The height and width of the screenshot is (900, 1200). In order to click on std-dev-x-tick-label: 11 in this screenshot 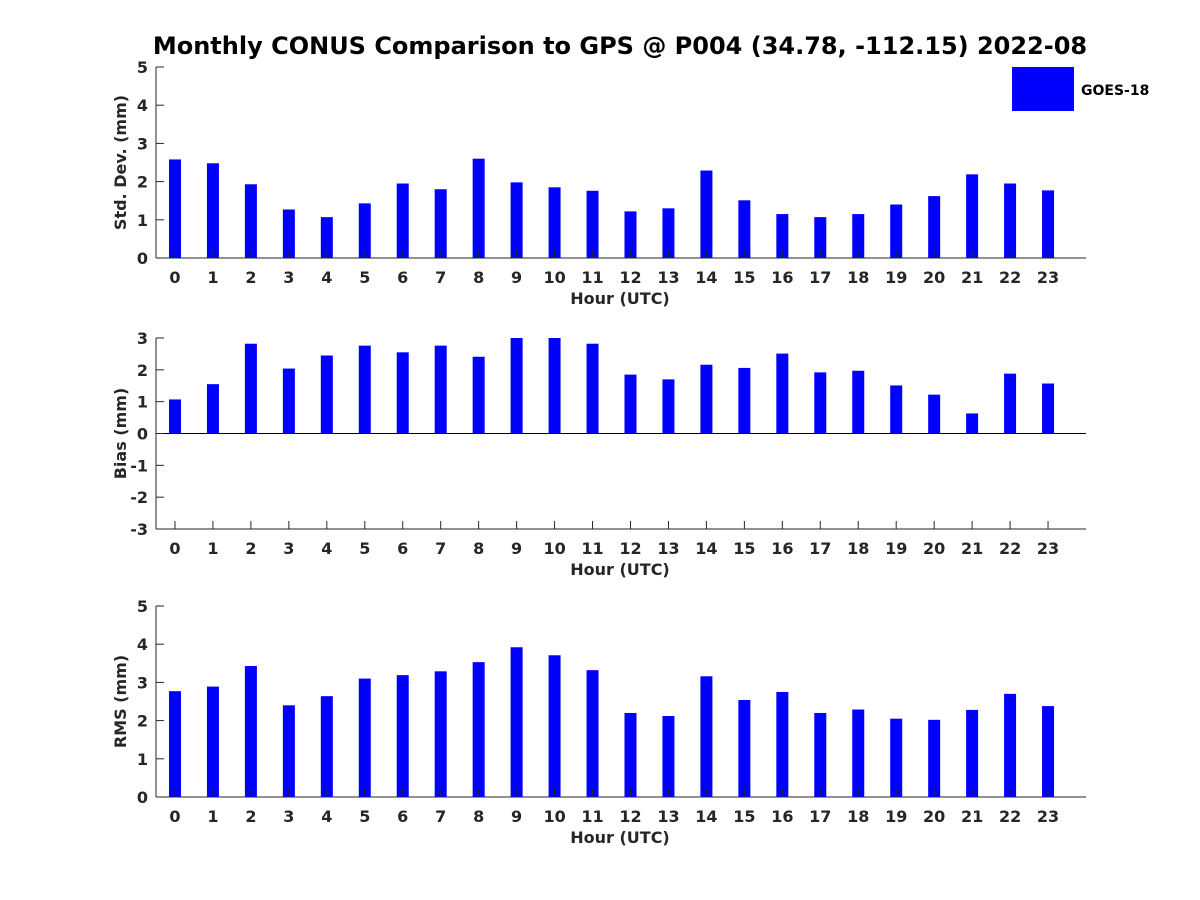, I will do `click(592, 277)`.